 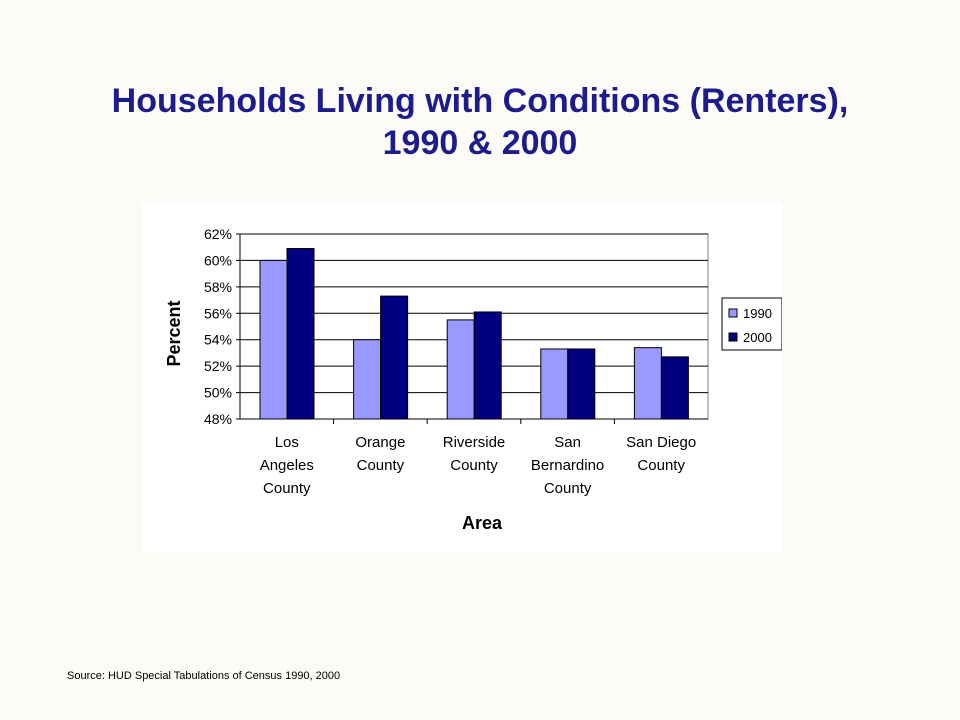 I want to click on legend-swatch-1990, so click(x=733, y=313).